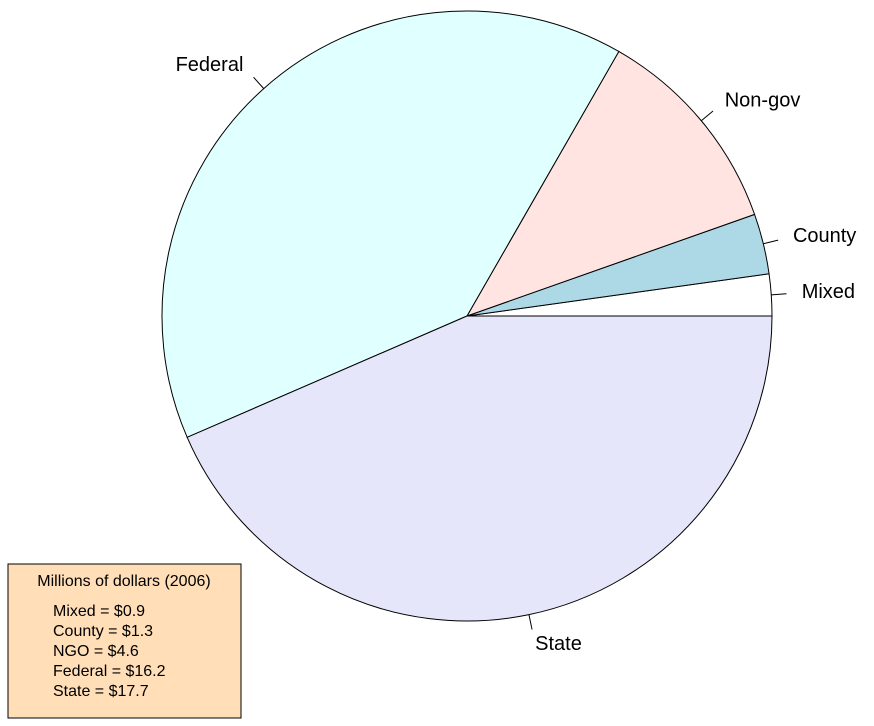 This screenshot has width=874, height=726. I want to click on slice-label: Federal, so click(210, 65).